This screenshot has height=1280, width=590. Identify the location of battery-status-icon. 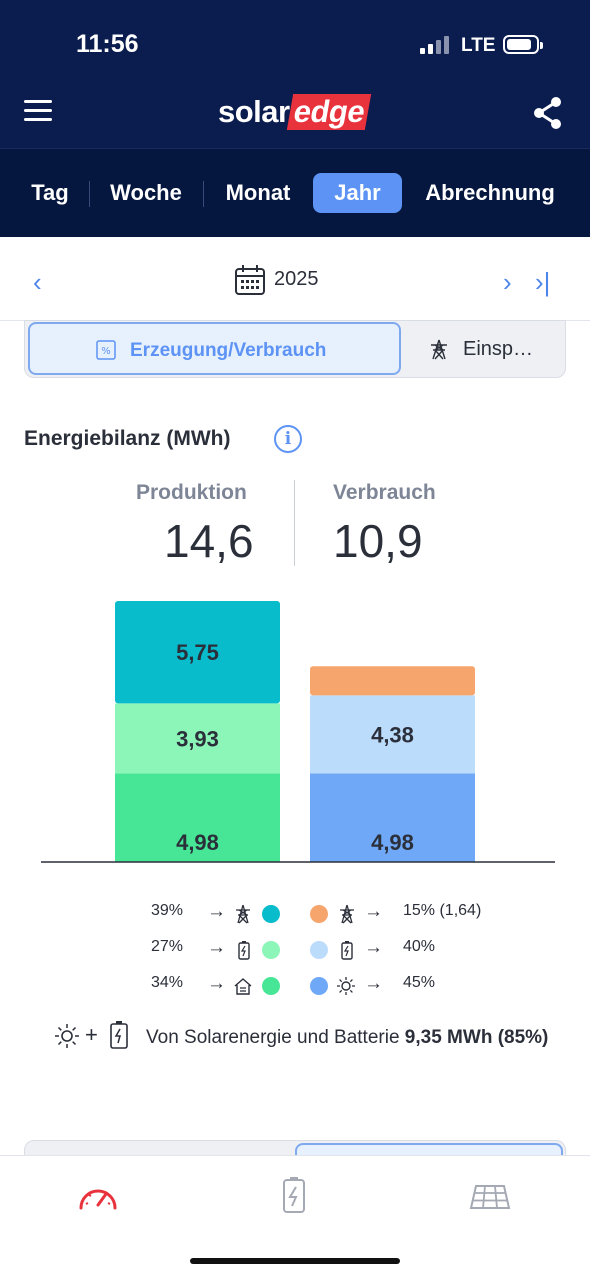
(523, 44).